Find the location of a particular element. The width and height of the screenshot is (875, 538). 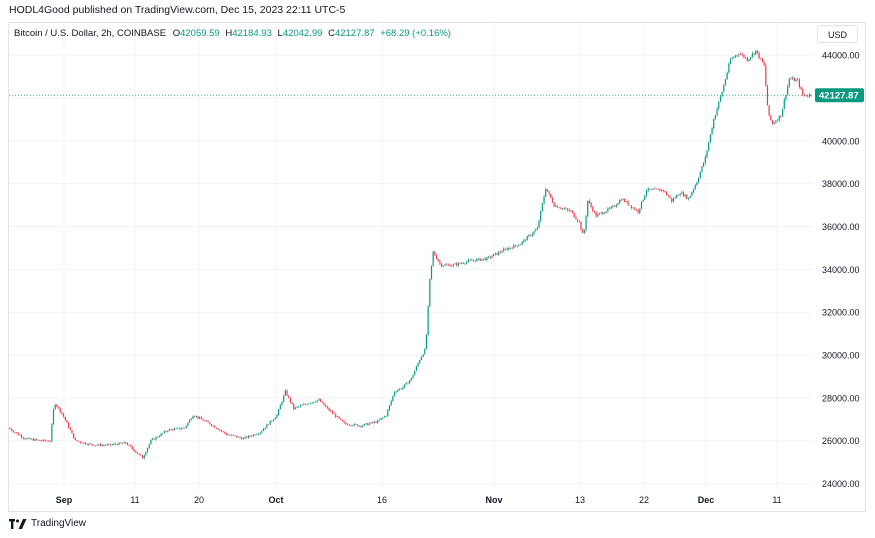

x-tick-label: 20 is located at coordinates (199, 500).